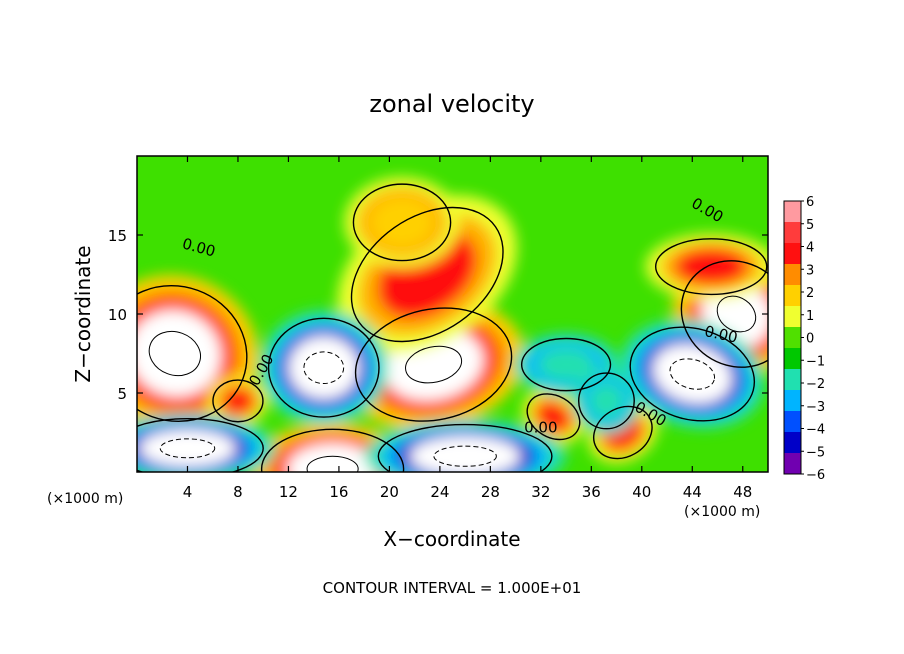 This screenshot has width=904, height=654. What do you see at coordinates (804, 339) in the screenshot?
I see `colorbar: 6 5 4 3 2 1 0 −1 −2 −3 −4 −5 −6` at bounding box center [804, 339].